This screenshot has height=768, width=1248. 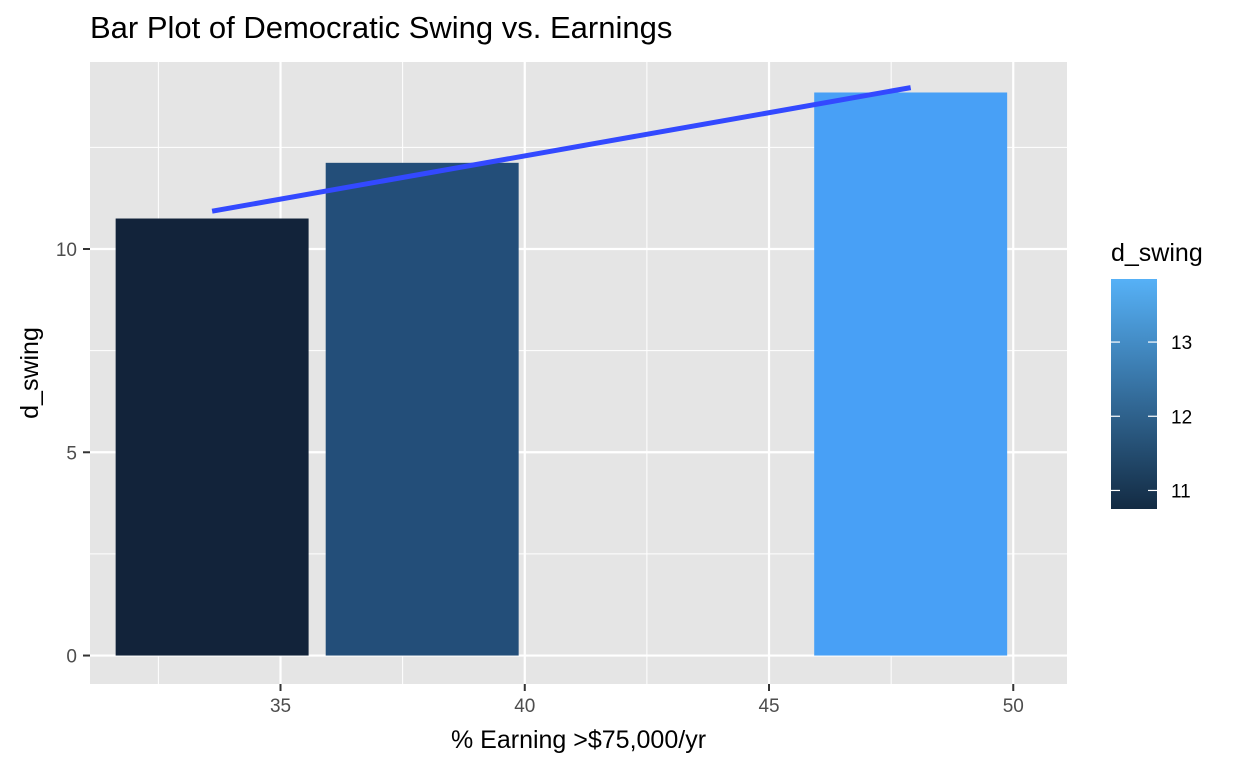 What do you see at coordinates (1181, 343) in the screenshot?
I see `legend-label: 13` at bounding box center [1181, 343].